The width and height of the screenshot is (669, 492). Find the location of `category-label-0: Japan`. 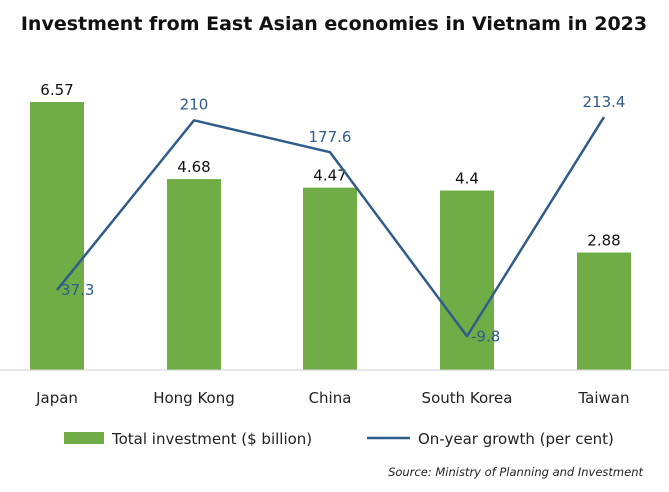

category-label-0: Japan is located at coordinates (56, 398).